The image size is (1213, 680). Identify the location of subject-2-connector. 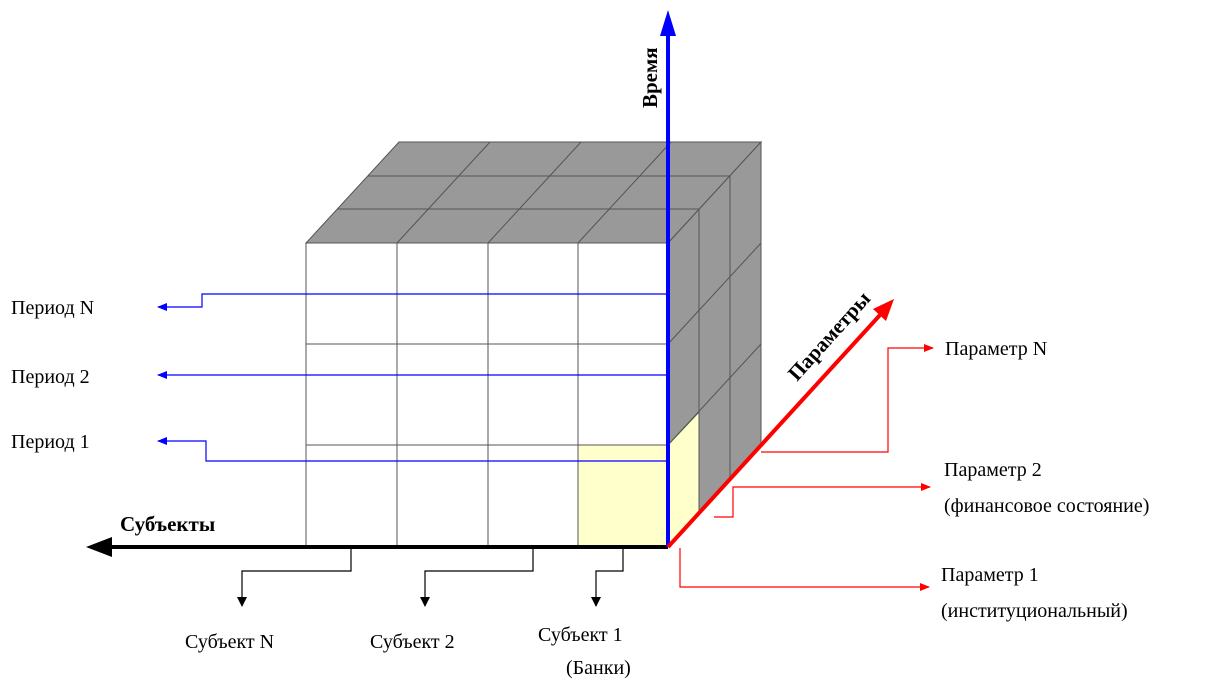
(477, 576).